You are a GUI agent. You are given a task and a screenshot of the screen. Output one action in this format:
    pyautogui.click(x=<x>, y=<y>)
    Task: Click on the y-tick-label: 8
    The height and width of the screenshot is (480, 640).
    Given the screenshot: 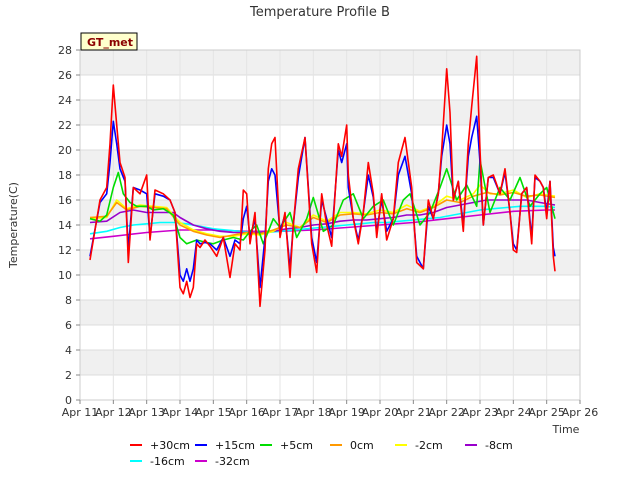 What is the action you would take?
    pyautogui.click(x=68, y=300)
    